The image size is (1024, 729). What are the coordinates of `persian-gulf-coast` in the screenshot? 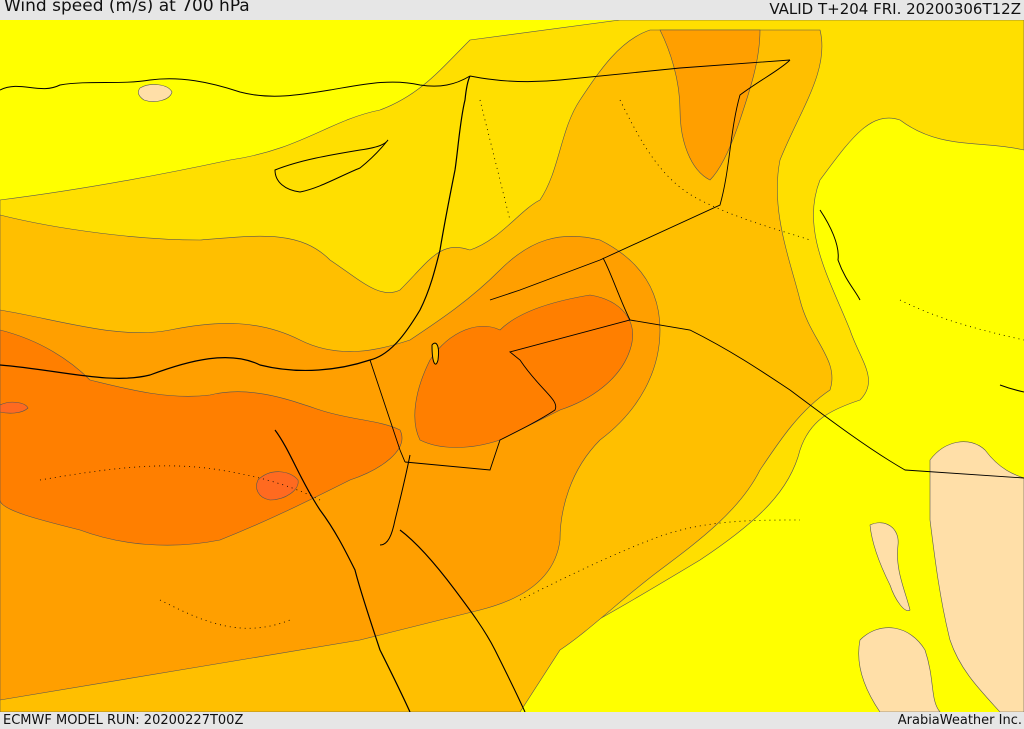 It's located at (840, 255).